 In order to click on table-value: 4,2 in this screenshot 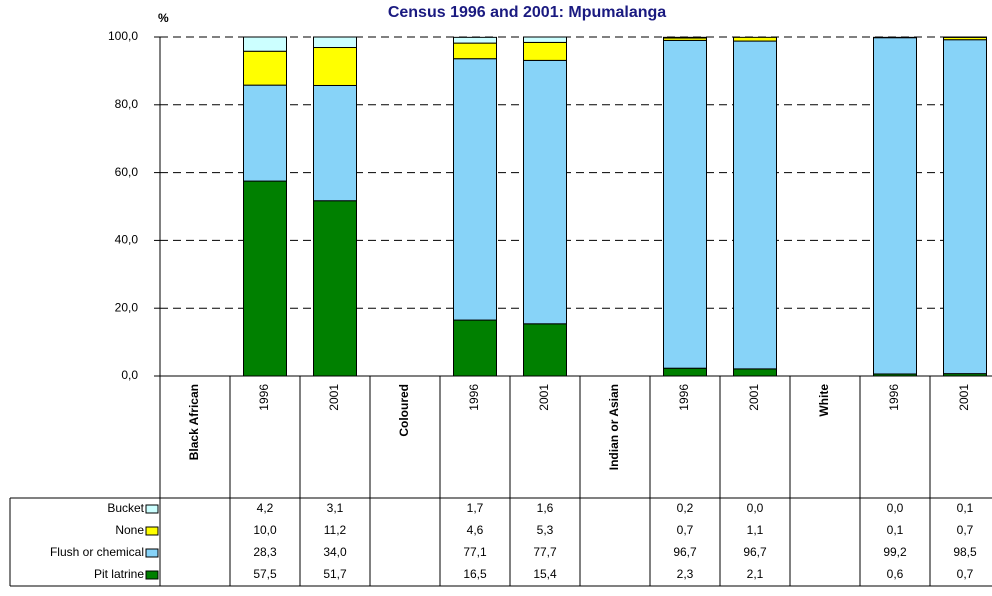, I will do `click(265, 508)`.